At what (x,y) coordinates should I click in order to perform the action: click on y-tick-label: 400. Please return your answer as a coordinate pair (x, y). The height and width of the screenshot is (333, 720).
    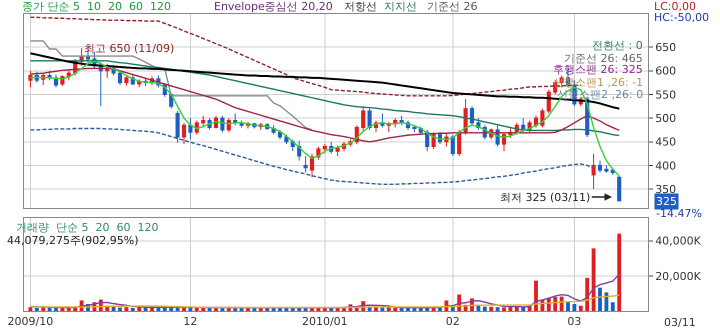
    Looking at the image, I should click on (665, 165).